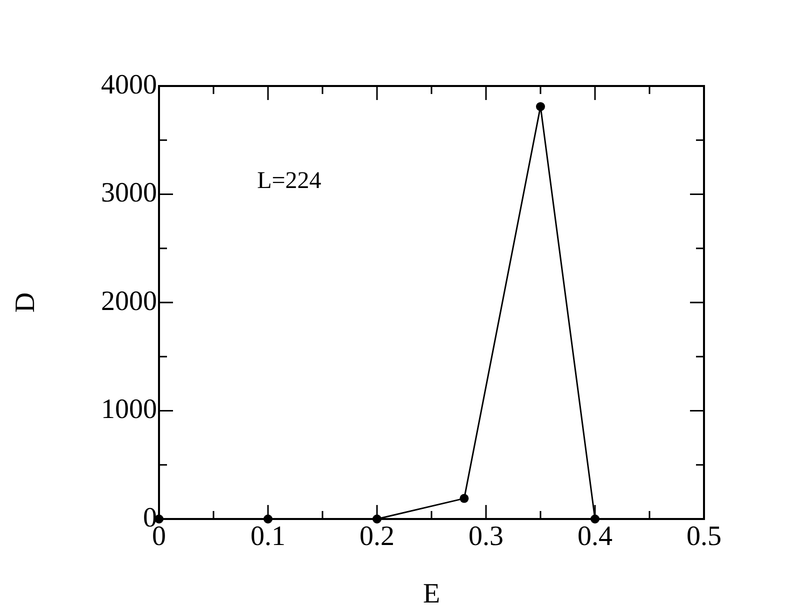 The width and height of the screenshot is (792, 612). What do you see at coordinates (431, 594) in the screenshot?
I see `x-axis-title: E` at bounding box center [431, 594].